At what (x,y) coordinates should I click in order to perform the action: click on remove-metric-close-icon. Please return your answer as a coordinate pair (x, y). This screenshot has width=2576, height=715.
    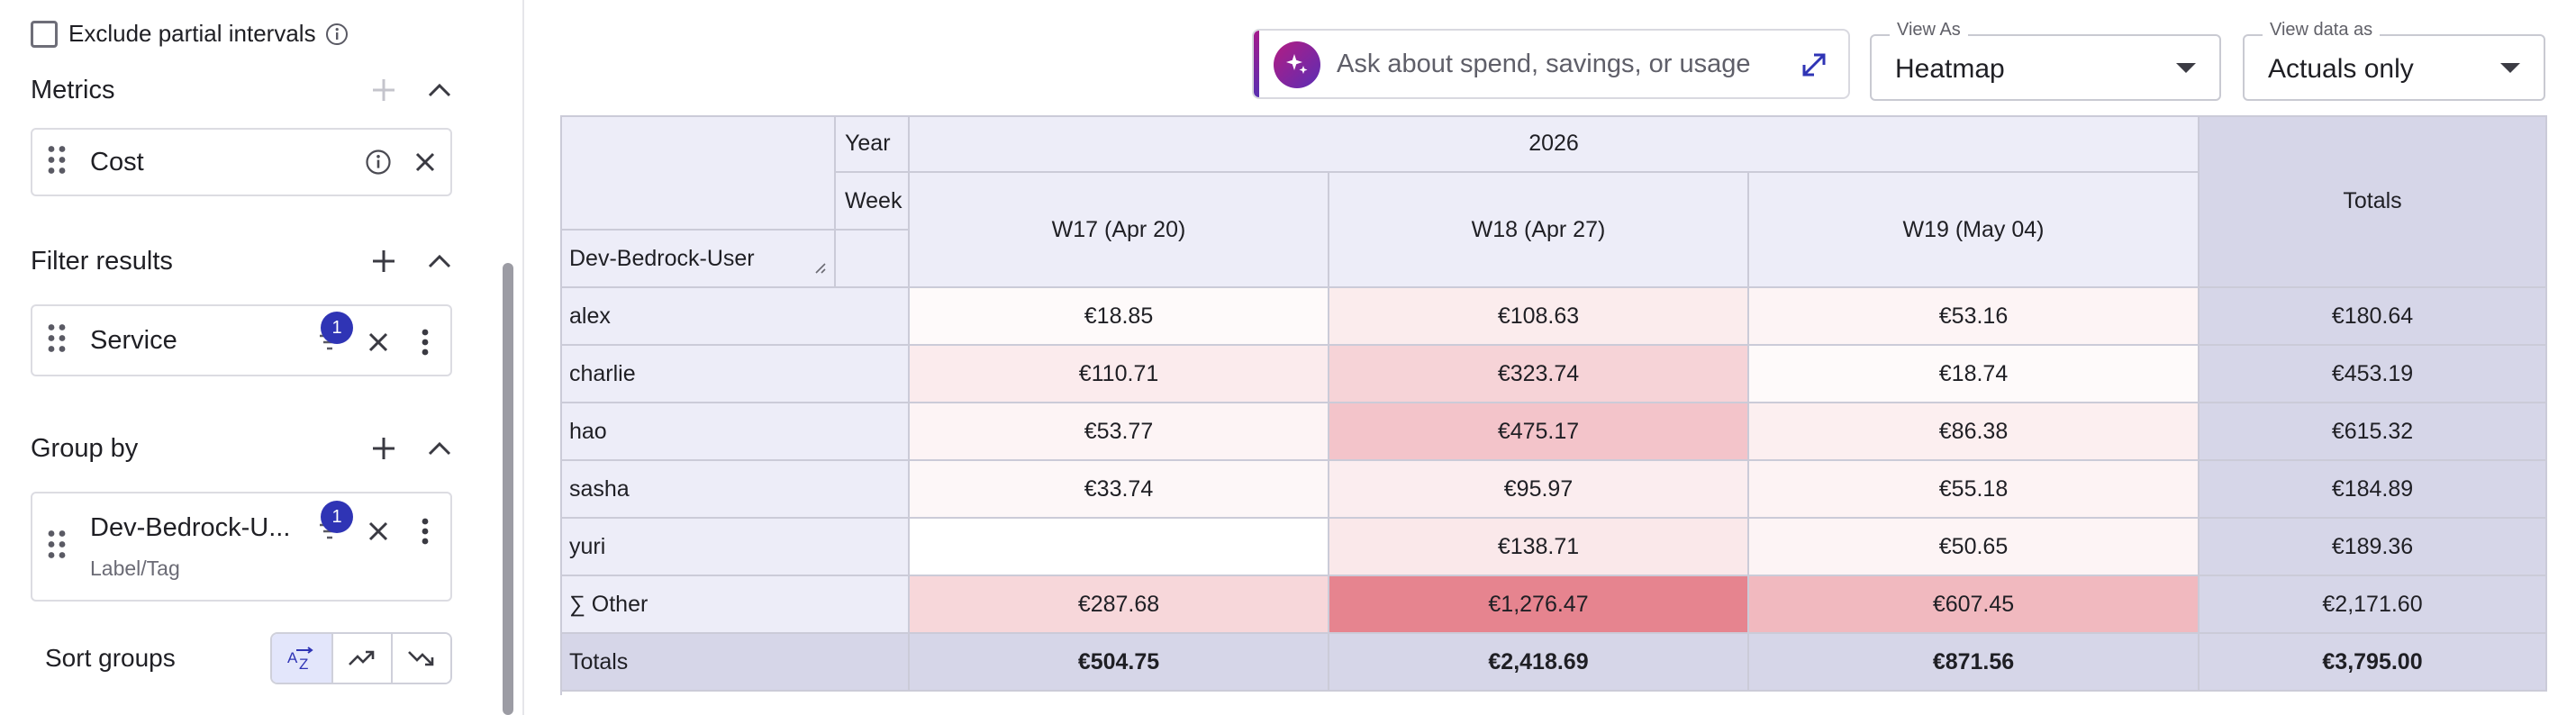
    Looking at the image, I should click on (425, 162).